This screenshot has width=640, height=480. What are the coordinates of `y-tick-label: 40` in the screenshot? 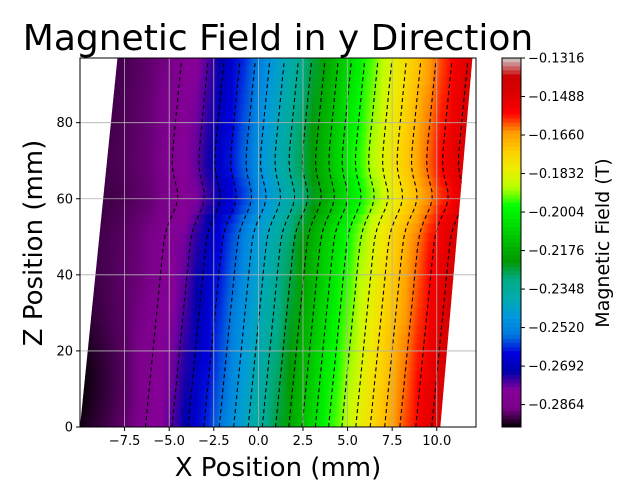 It's located at (64, 275).